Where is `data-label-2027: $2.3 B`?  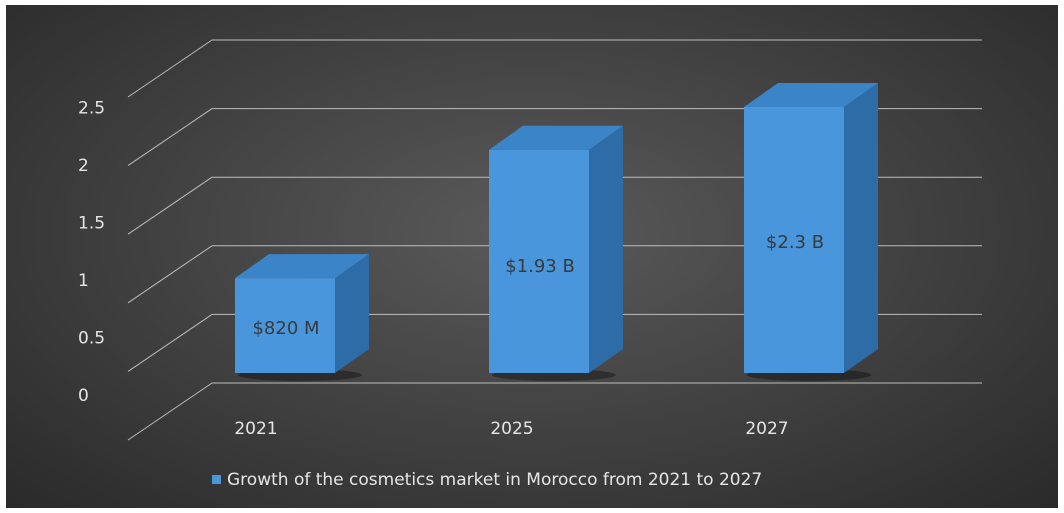
data-label-2027: $2.3 B is located at coordinates (795, 242).